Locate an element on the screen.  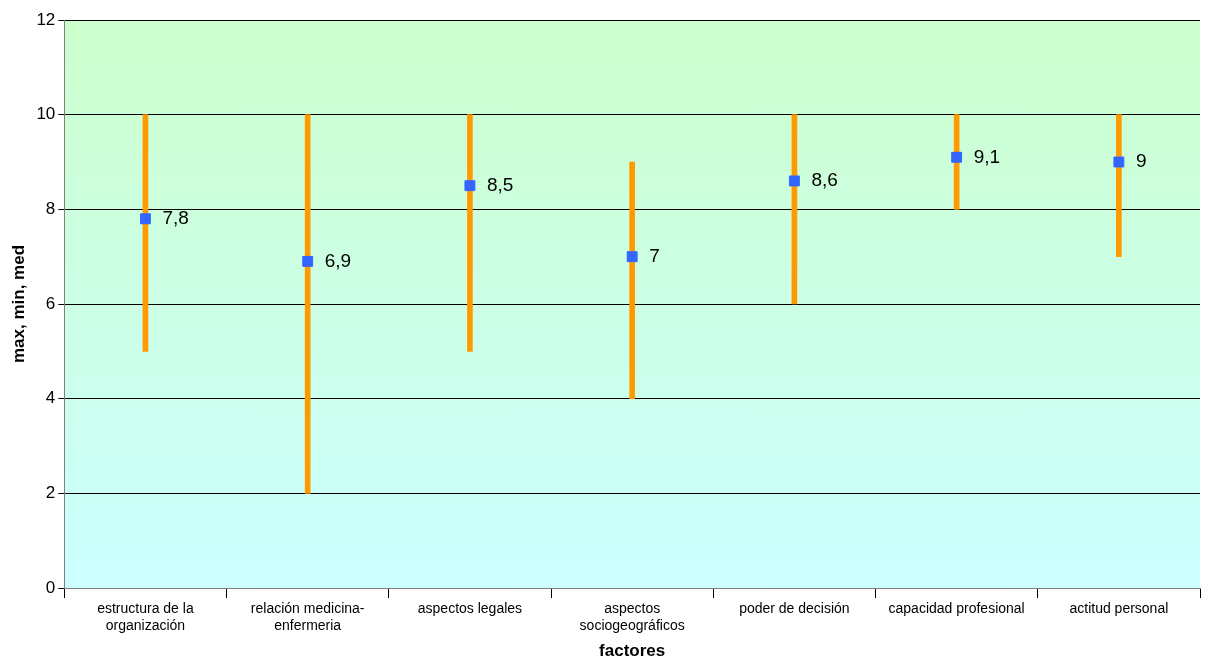
x-tick-label: aspectos sociogeográficos is located at coordinates (632, 617).